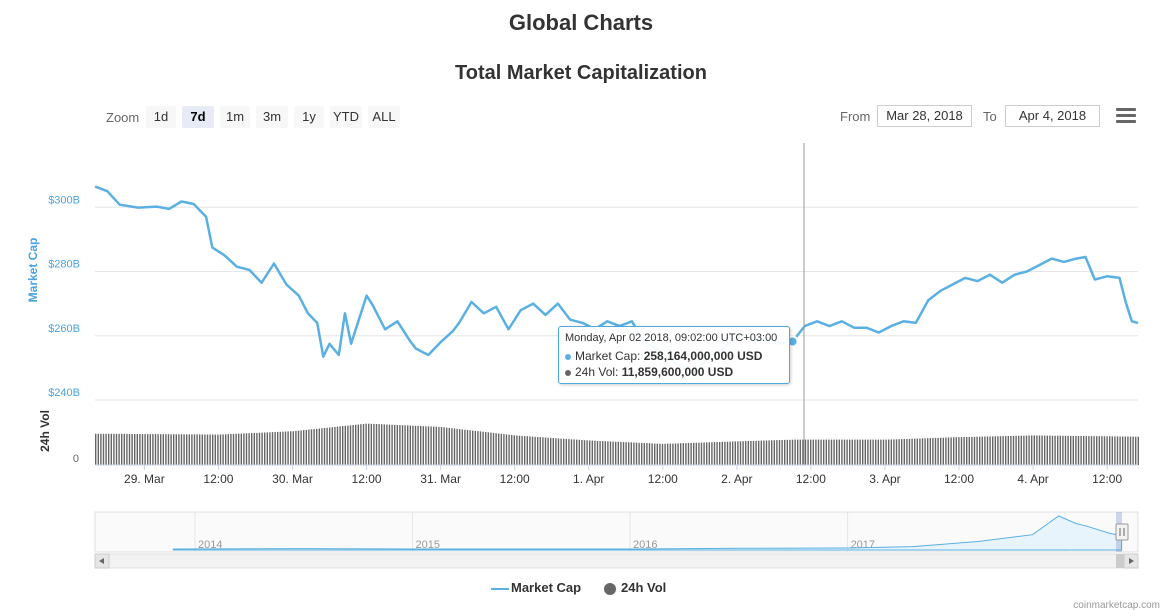  Describe the element at coordinates (346, 117) in the screenshot. I see `zoom-ytd-button: YTD` at that location.